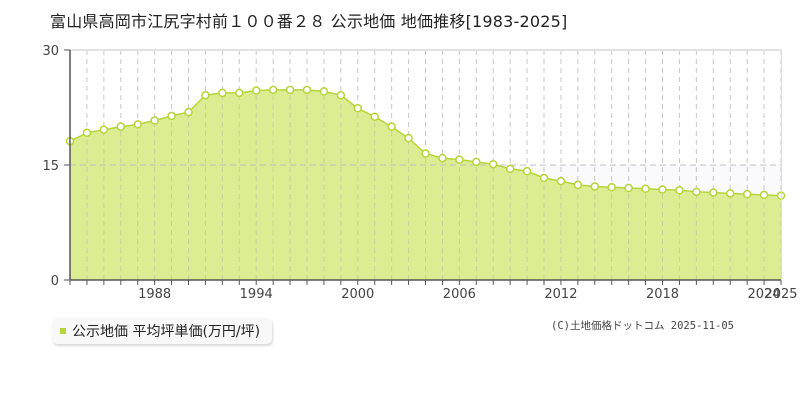 The image size is (800, 400). What do you see at coordinates (63, 331) in the screenshot?
I see `legend-swatch-icon` at bounding box center [63, 331].